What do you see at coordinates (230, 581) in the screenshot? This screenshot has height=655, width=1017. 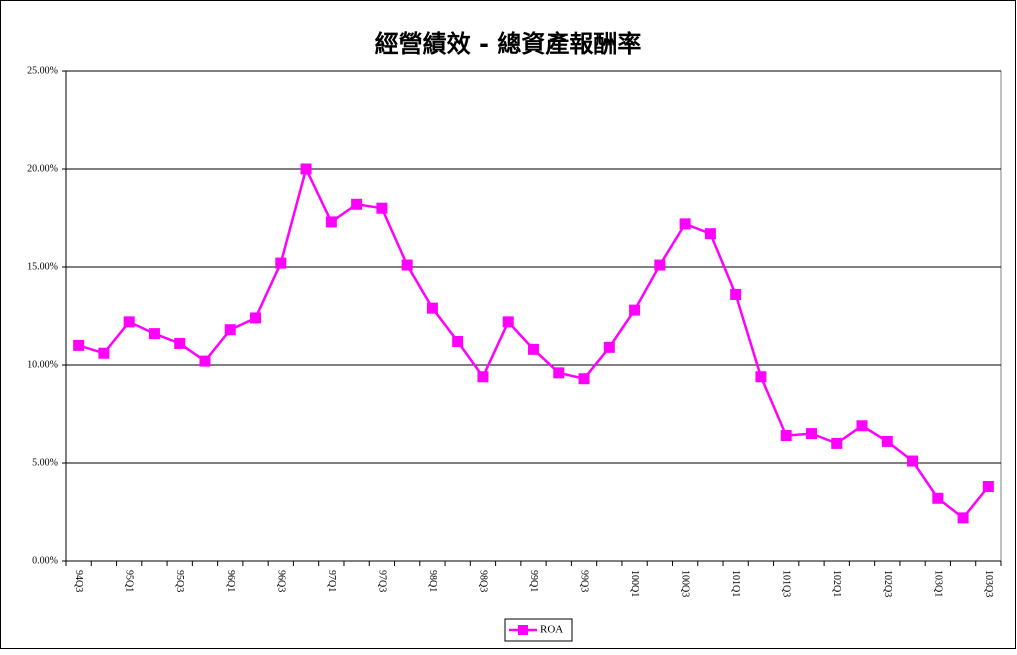 I see `x-tick-label: 96Q1` at bounding box center [230, 581].